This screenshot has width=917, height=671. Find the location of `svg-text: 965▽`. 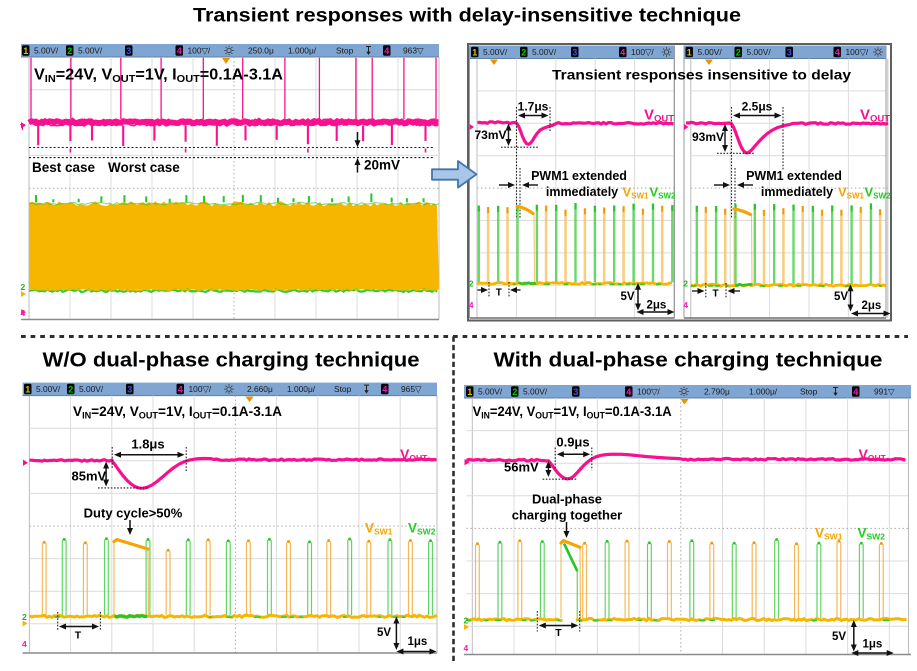

svg-text: 965▽ is located at coordinates (411, 389).